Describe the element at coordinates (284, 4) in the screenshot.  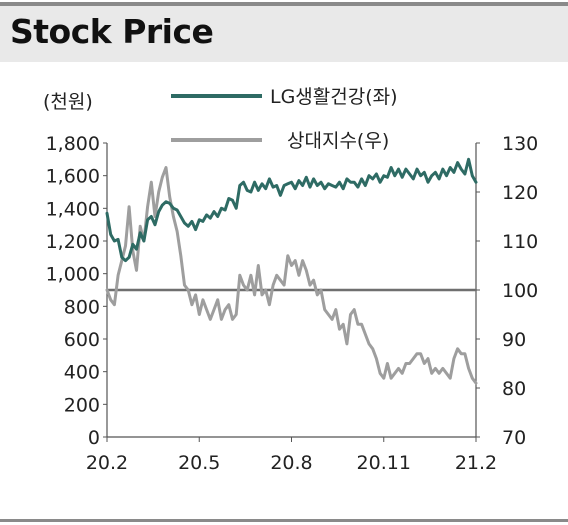
I see `top-rule` at that location.